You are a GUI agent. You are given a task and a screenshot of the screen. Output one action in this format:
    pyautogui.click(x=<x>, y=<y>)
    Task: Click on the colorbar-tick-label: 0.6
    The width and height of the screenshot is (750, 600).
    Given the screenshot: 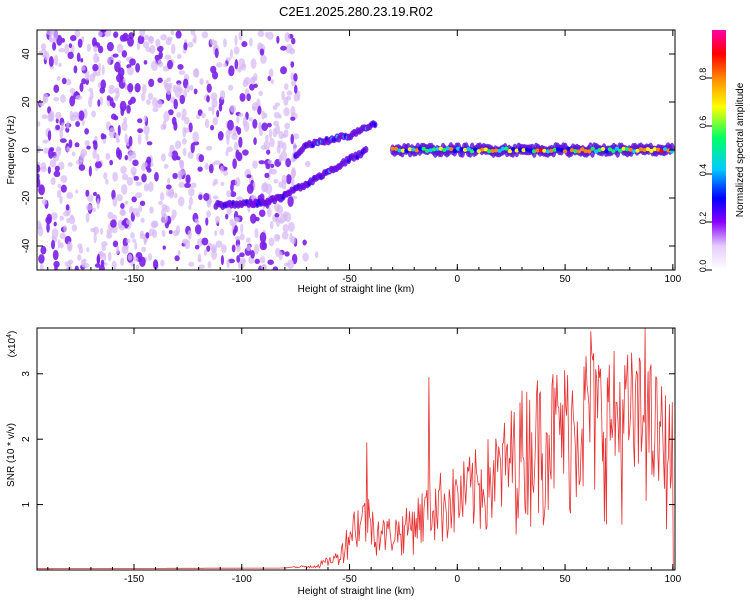 What is the action you would take?
    pyautogui.click(x=703, y=122)
    